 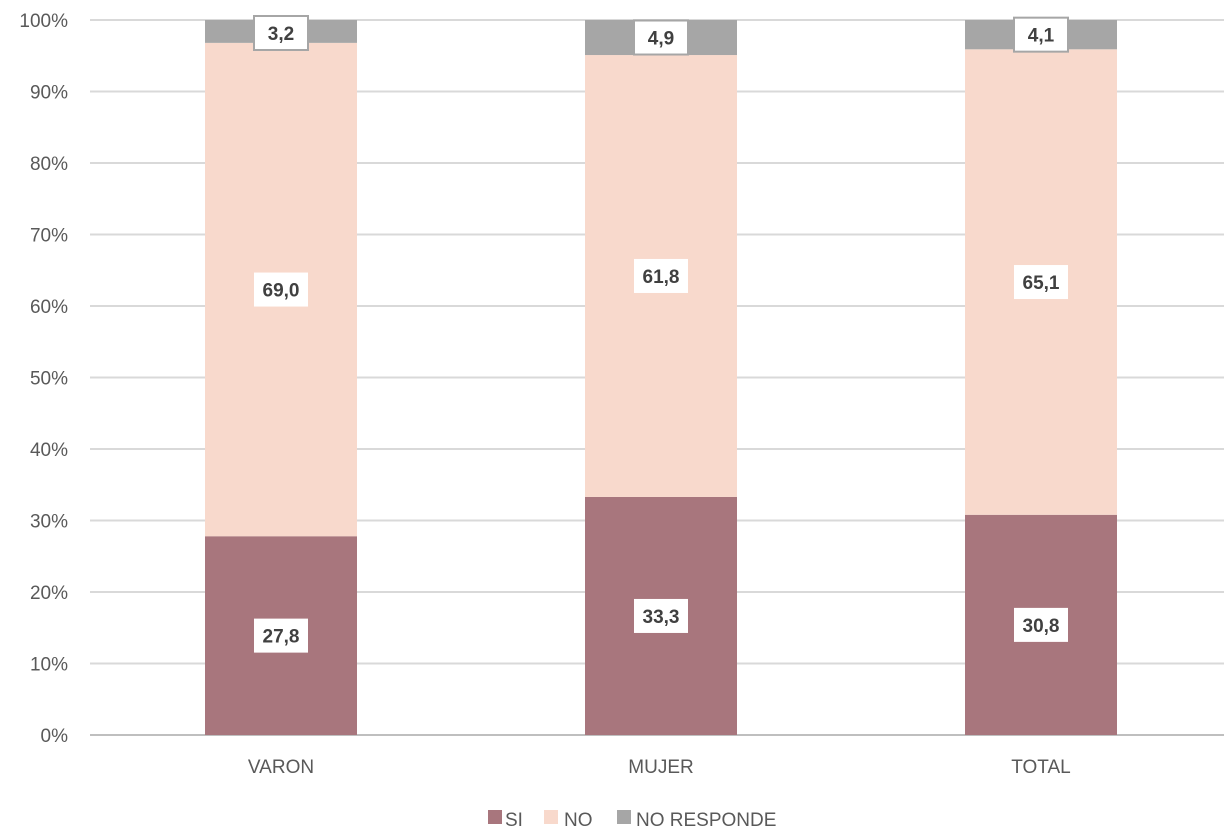 What do you see at coordinates (49, 379) in the screenshot?
I see `y-tick-label: 50%` at bounding box center [49, 379].